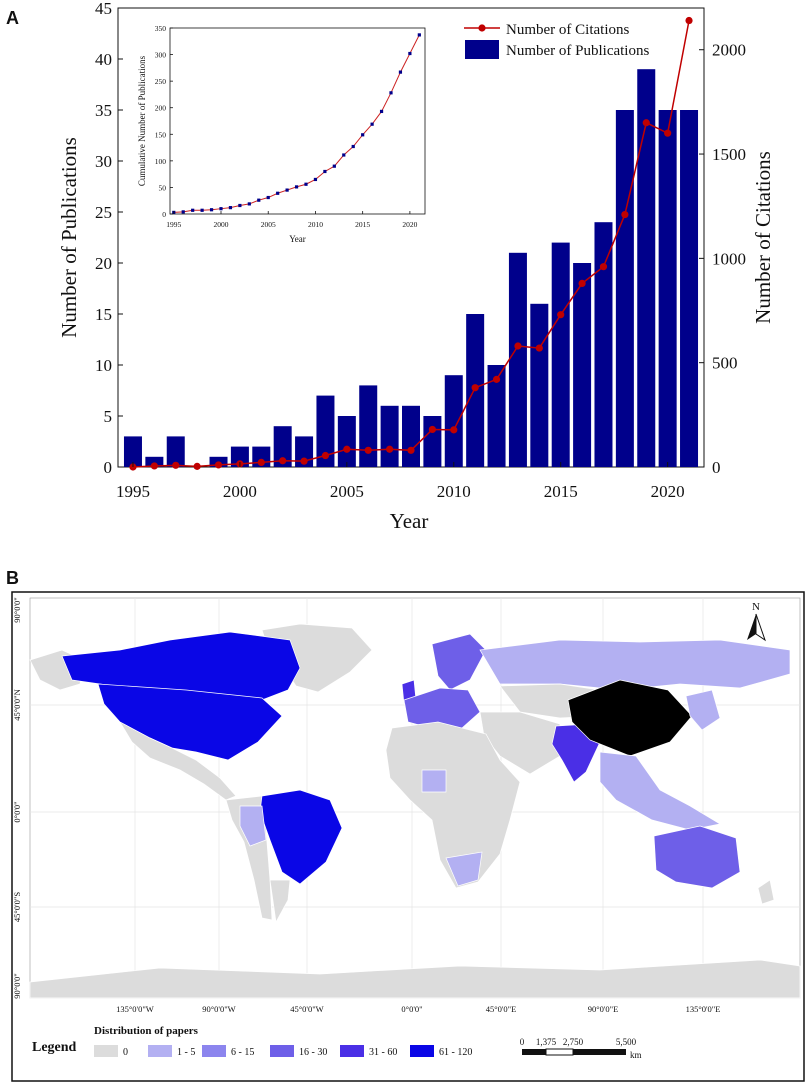 The image size is (809, 1087). Describe the element at coordinates (240, 205) in the screenshot. I see `inset-point-2002` at that location.